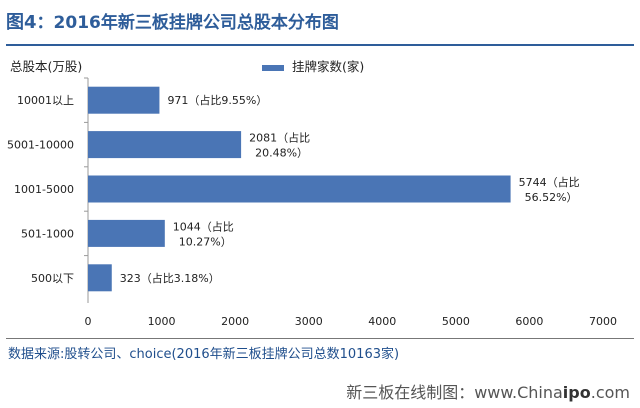 Image resolution: width=640 pixels, height=408 pixels. I want to click on legend-label: 挂牌家数(家), so click(328, 66).